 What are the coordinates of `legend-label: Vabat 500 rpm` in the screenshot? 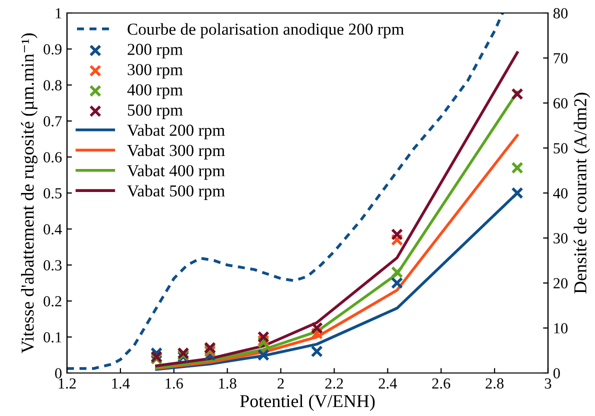 It's located at (176, 192).